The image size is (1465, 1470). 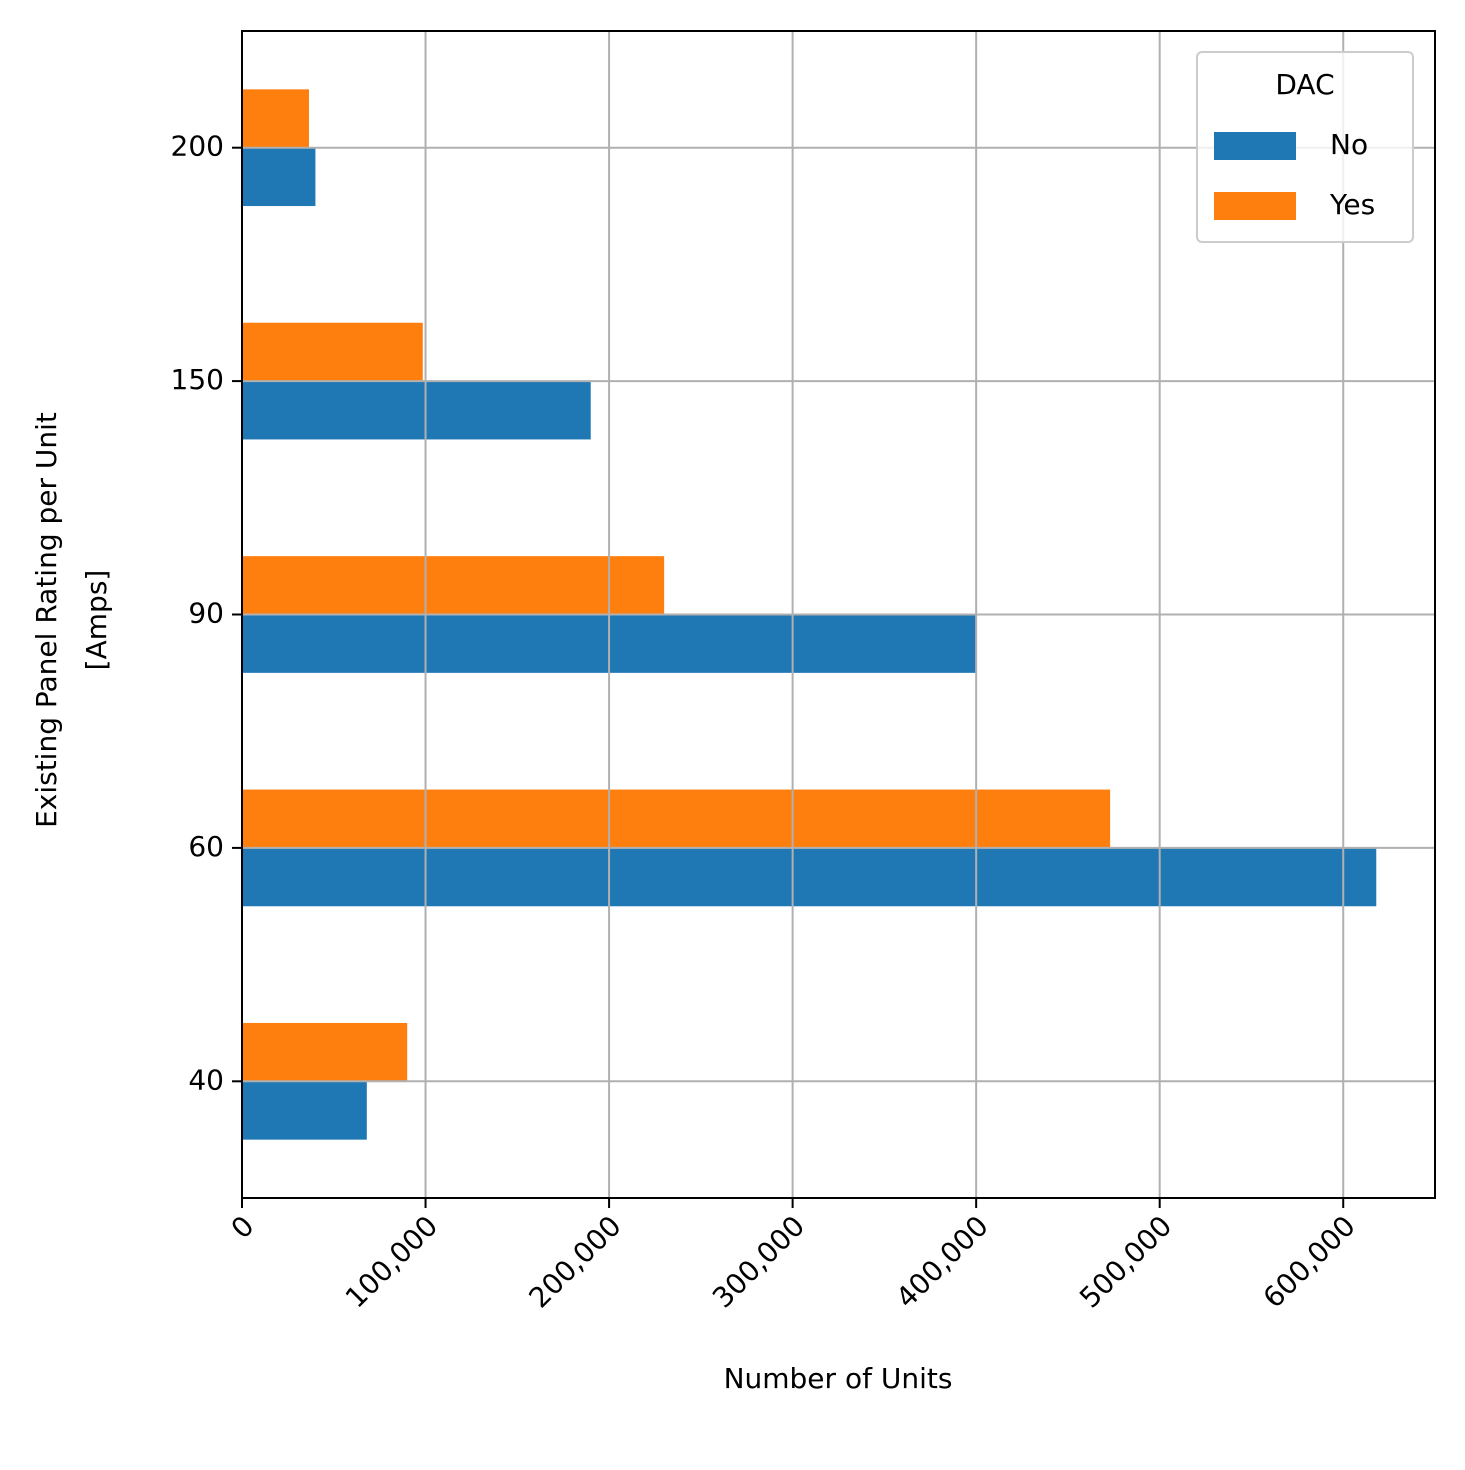 What do you see at coordinates (1125, 1261) in the screenshot?
I see `x-tick-label: 500,000` at bounding box center [1125, 1261].